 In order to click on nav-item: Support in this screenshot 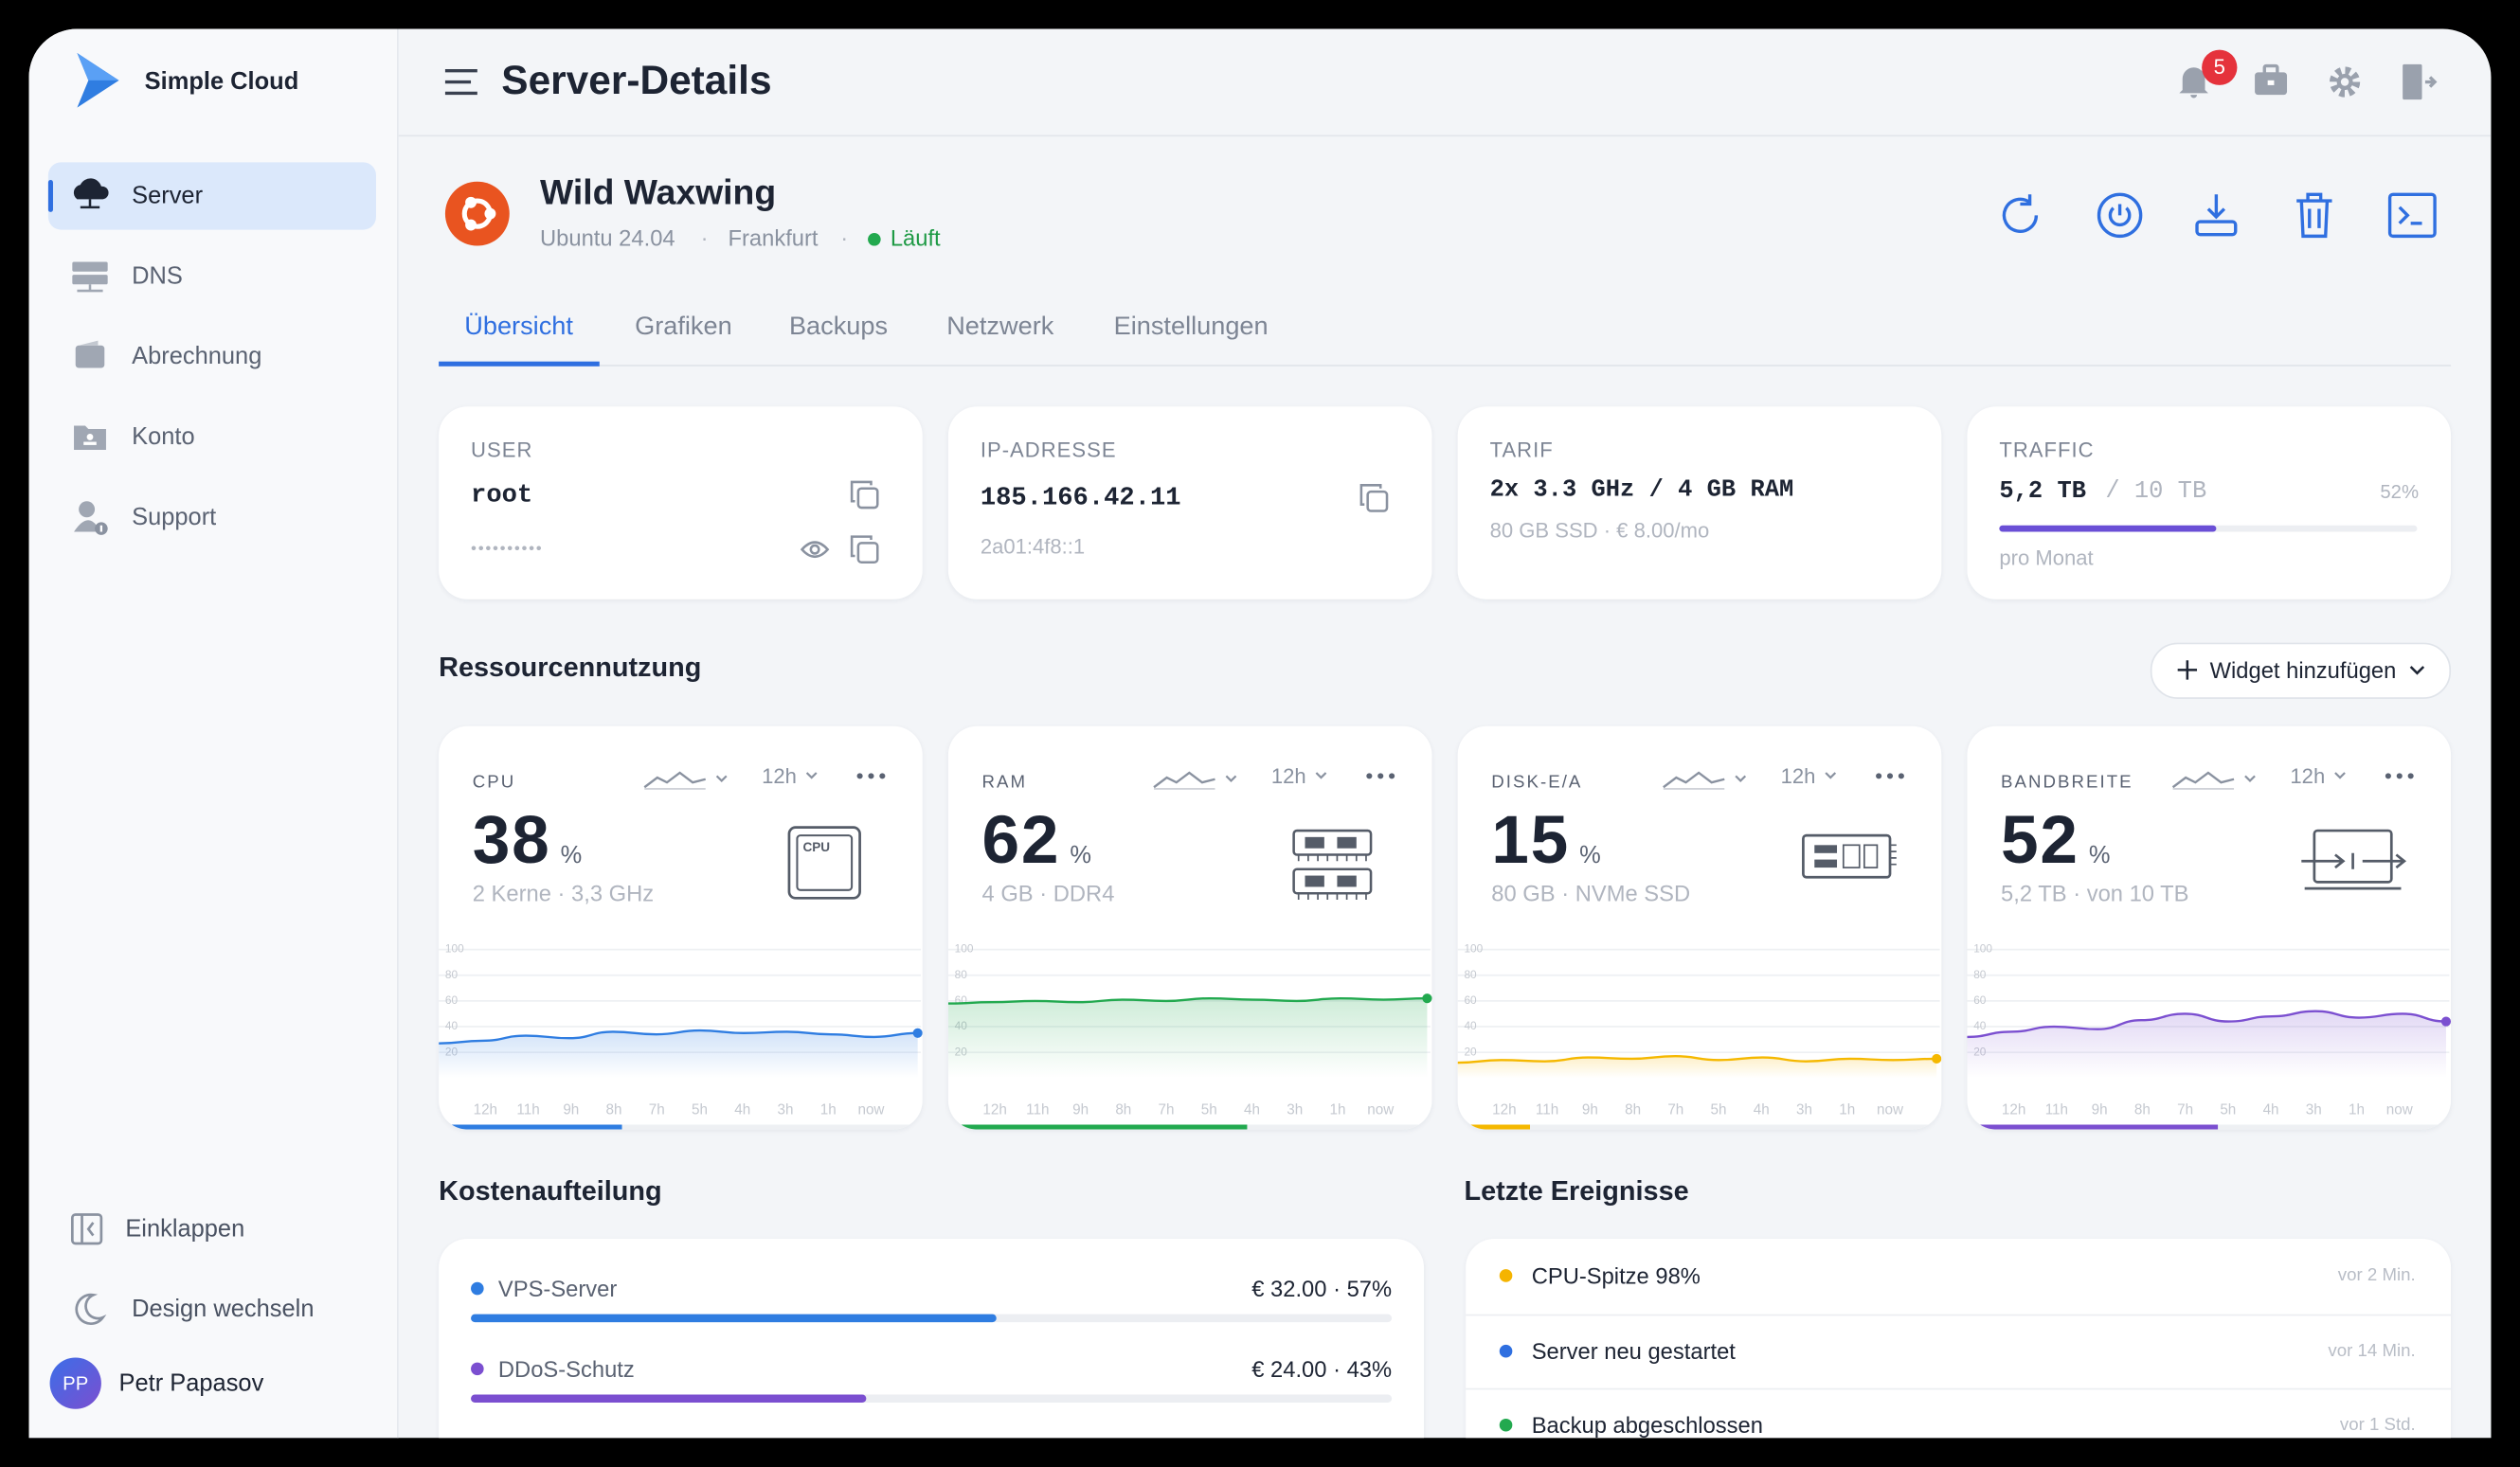, I will do `click(174, 517)`.